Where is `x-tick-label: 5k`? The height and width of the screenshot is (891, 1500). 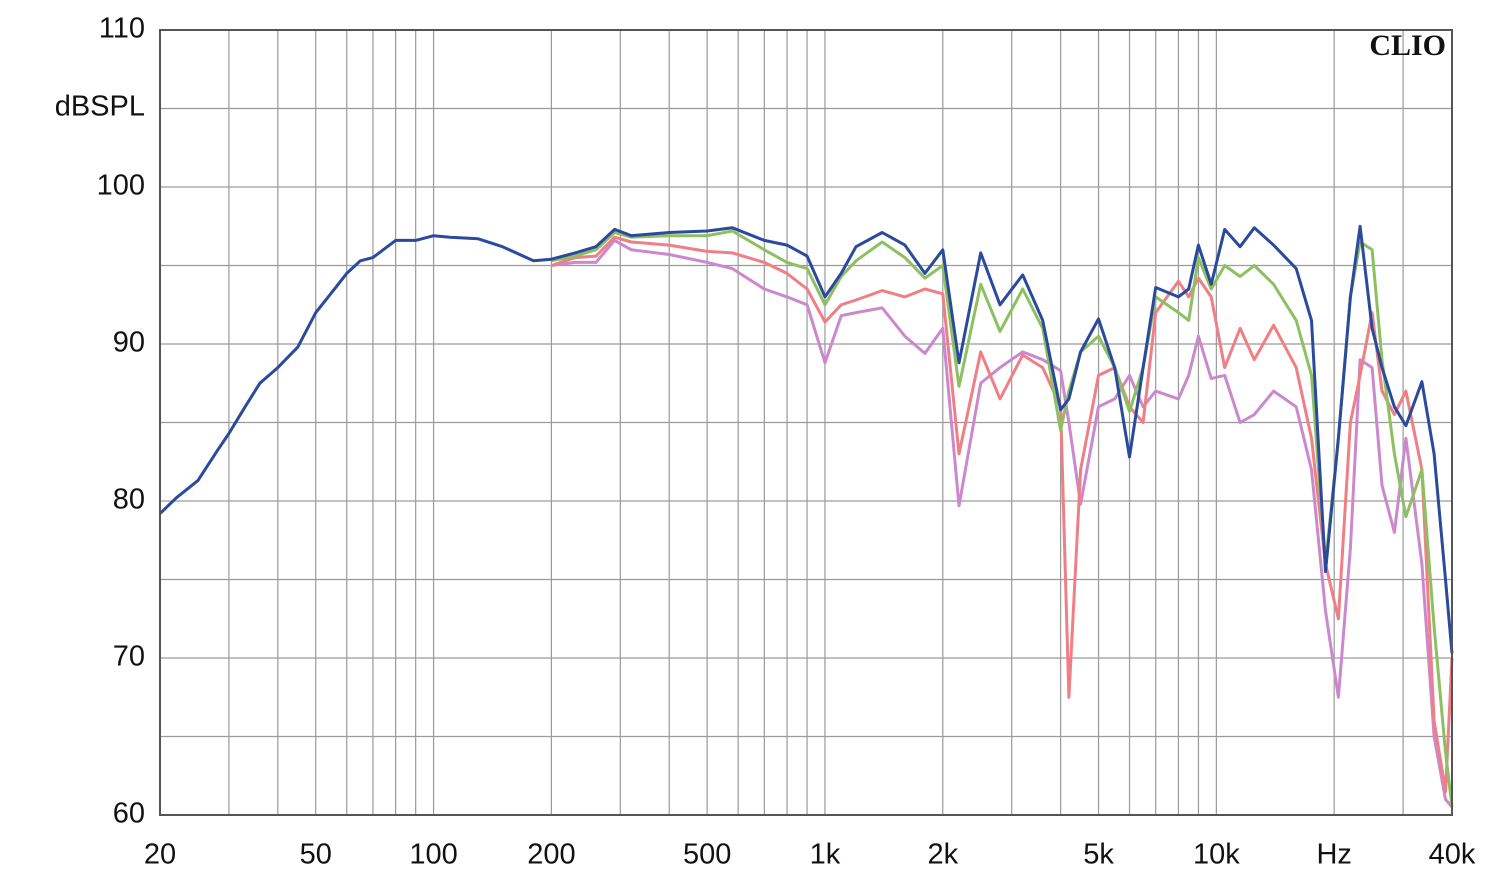
x-tick-label: 5k is located at coordinates (1098, 855).